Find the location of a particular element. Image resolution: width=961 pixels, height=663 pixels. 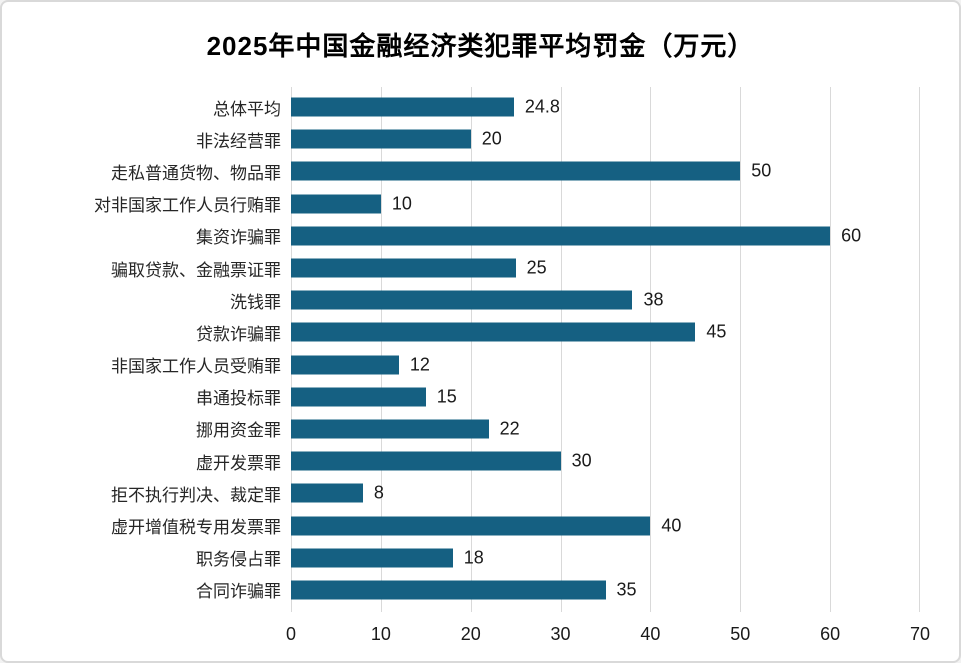

bar-track: 35 is located at coordinates (605, 590).